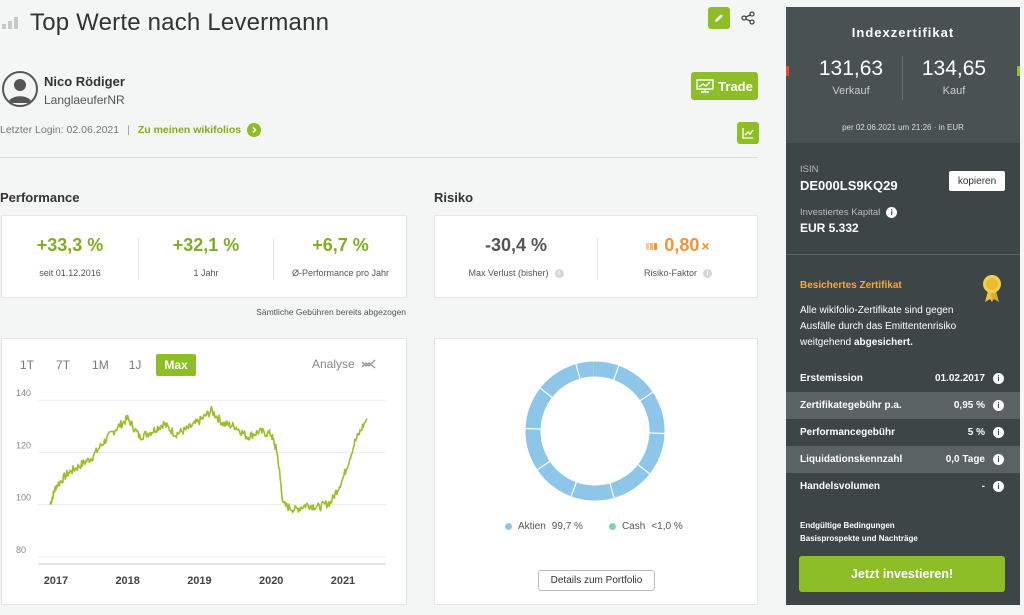 This screenshot has height=615, width=1024. I want to click on max-loss-label-row: Max Verlust (bisher) i, so click(516, 273).